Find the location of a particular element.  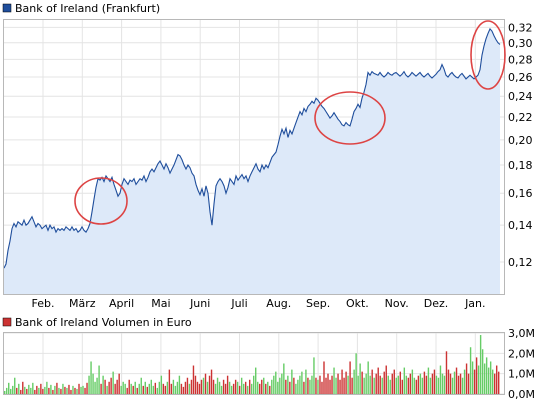

price-legend-swatch is located at coordinates (7, 8).